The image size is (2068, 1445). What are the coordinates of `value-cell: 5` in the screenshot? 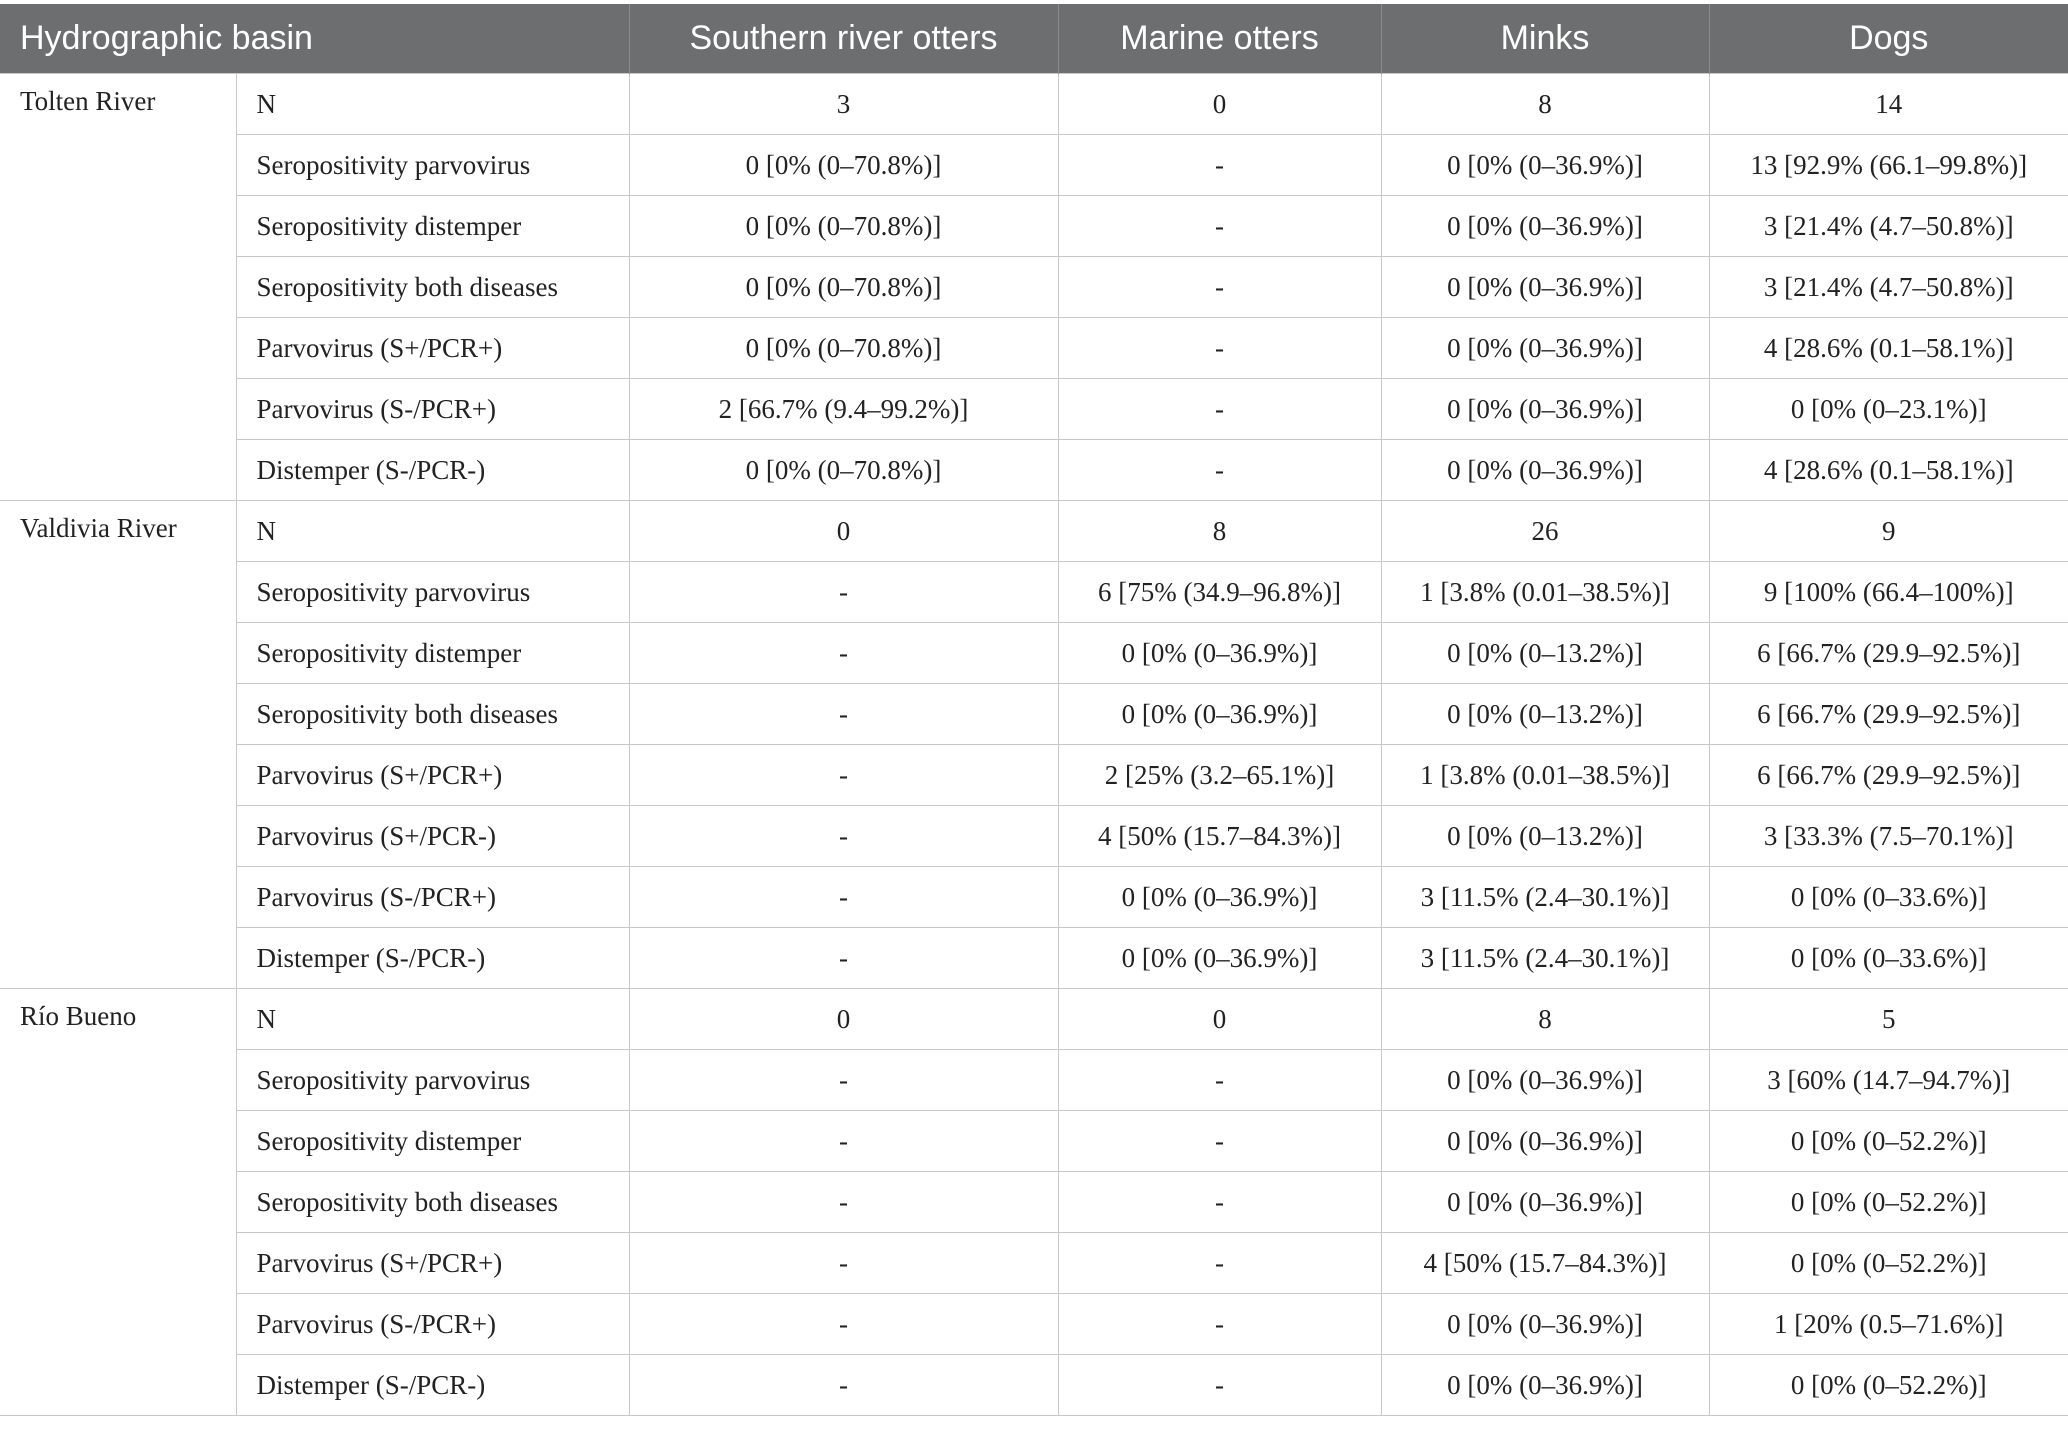 It's located at (1888, 1019).